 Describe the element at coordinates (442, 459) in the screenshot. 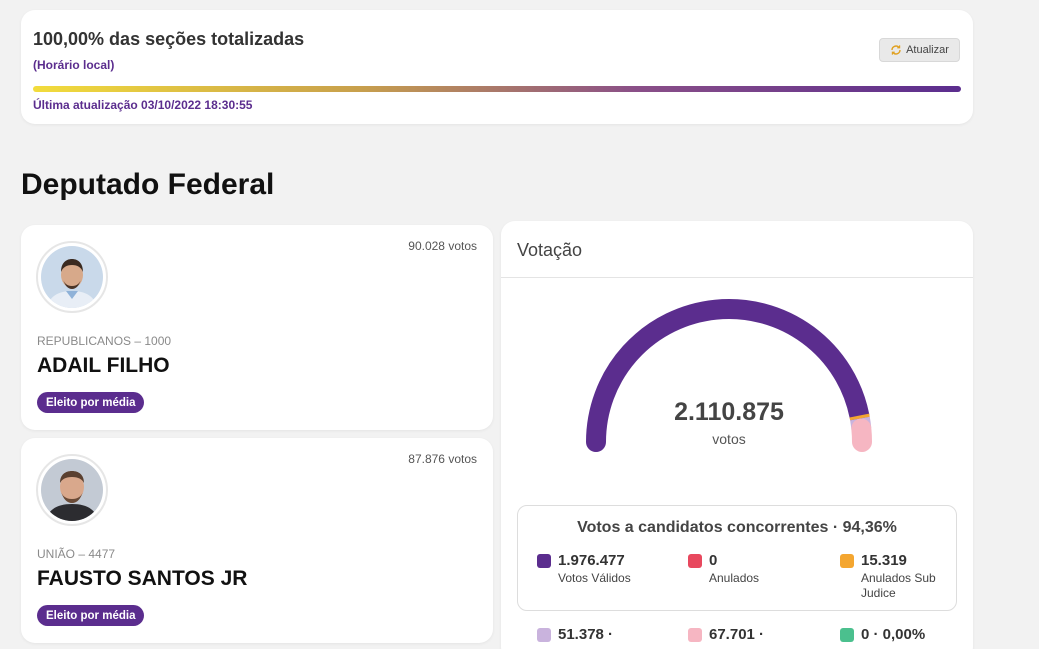

I see `candidate-votes: 87.876 votos` at that location.